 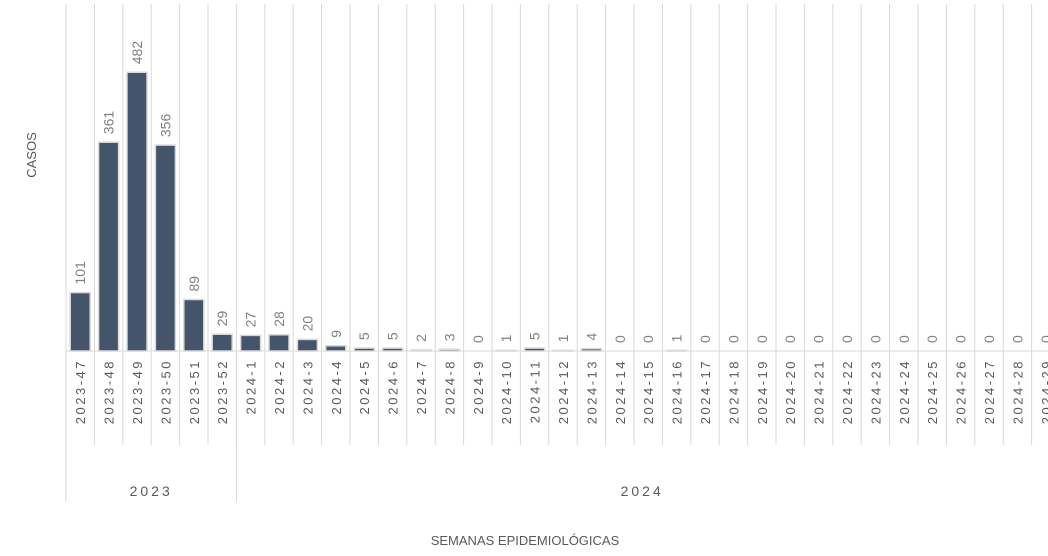 What do you see at coordinates (591, 391) in the screenshot?
I see `x-tick-label: 2024-13` at bounding box center [591, 391].